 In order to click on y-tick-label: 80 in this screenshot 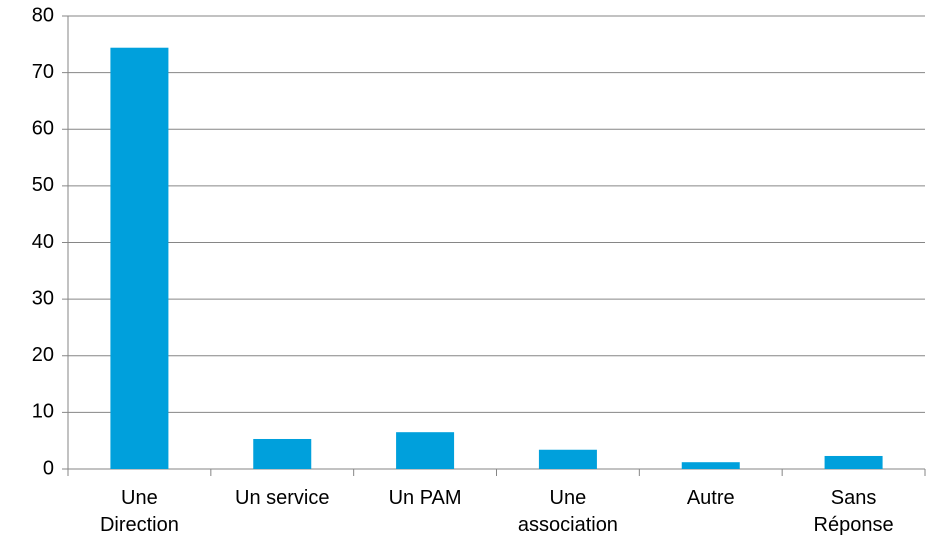, I will do `click(43, 15)`.